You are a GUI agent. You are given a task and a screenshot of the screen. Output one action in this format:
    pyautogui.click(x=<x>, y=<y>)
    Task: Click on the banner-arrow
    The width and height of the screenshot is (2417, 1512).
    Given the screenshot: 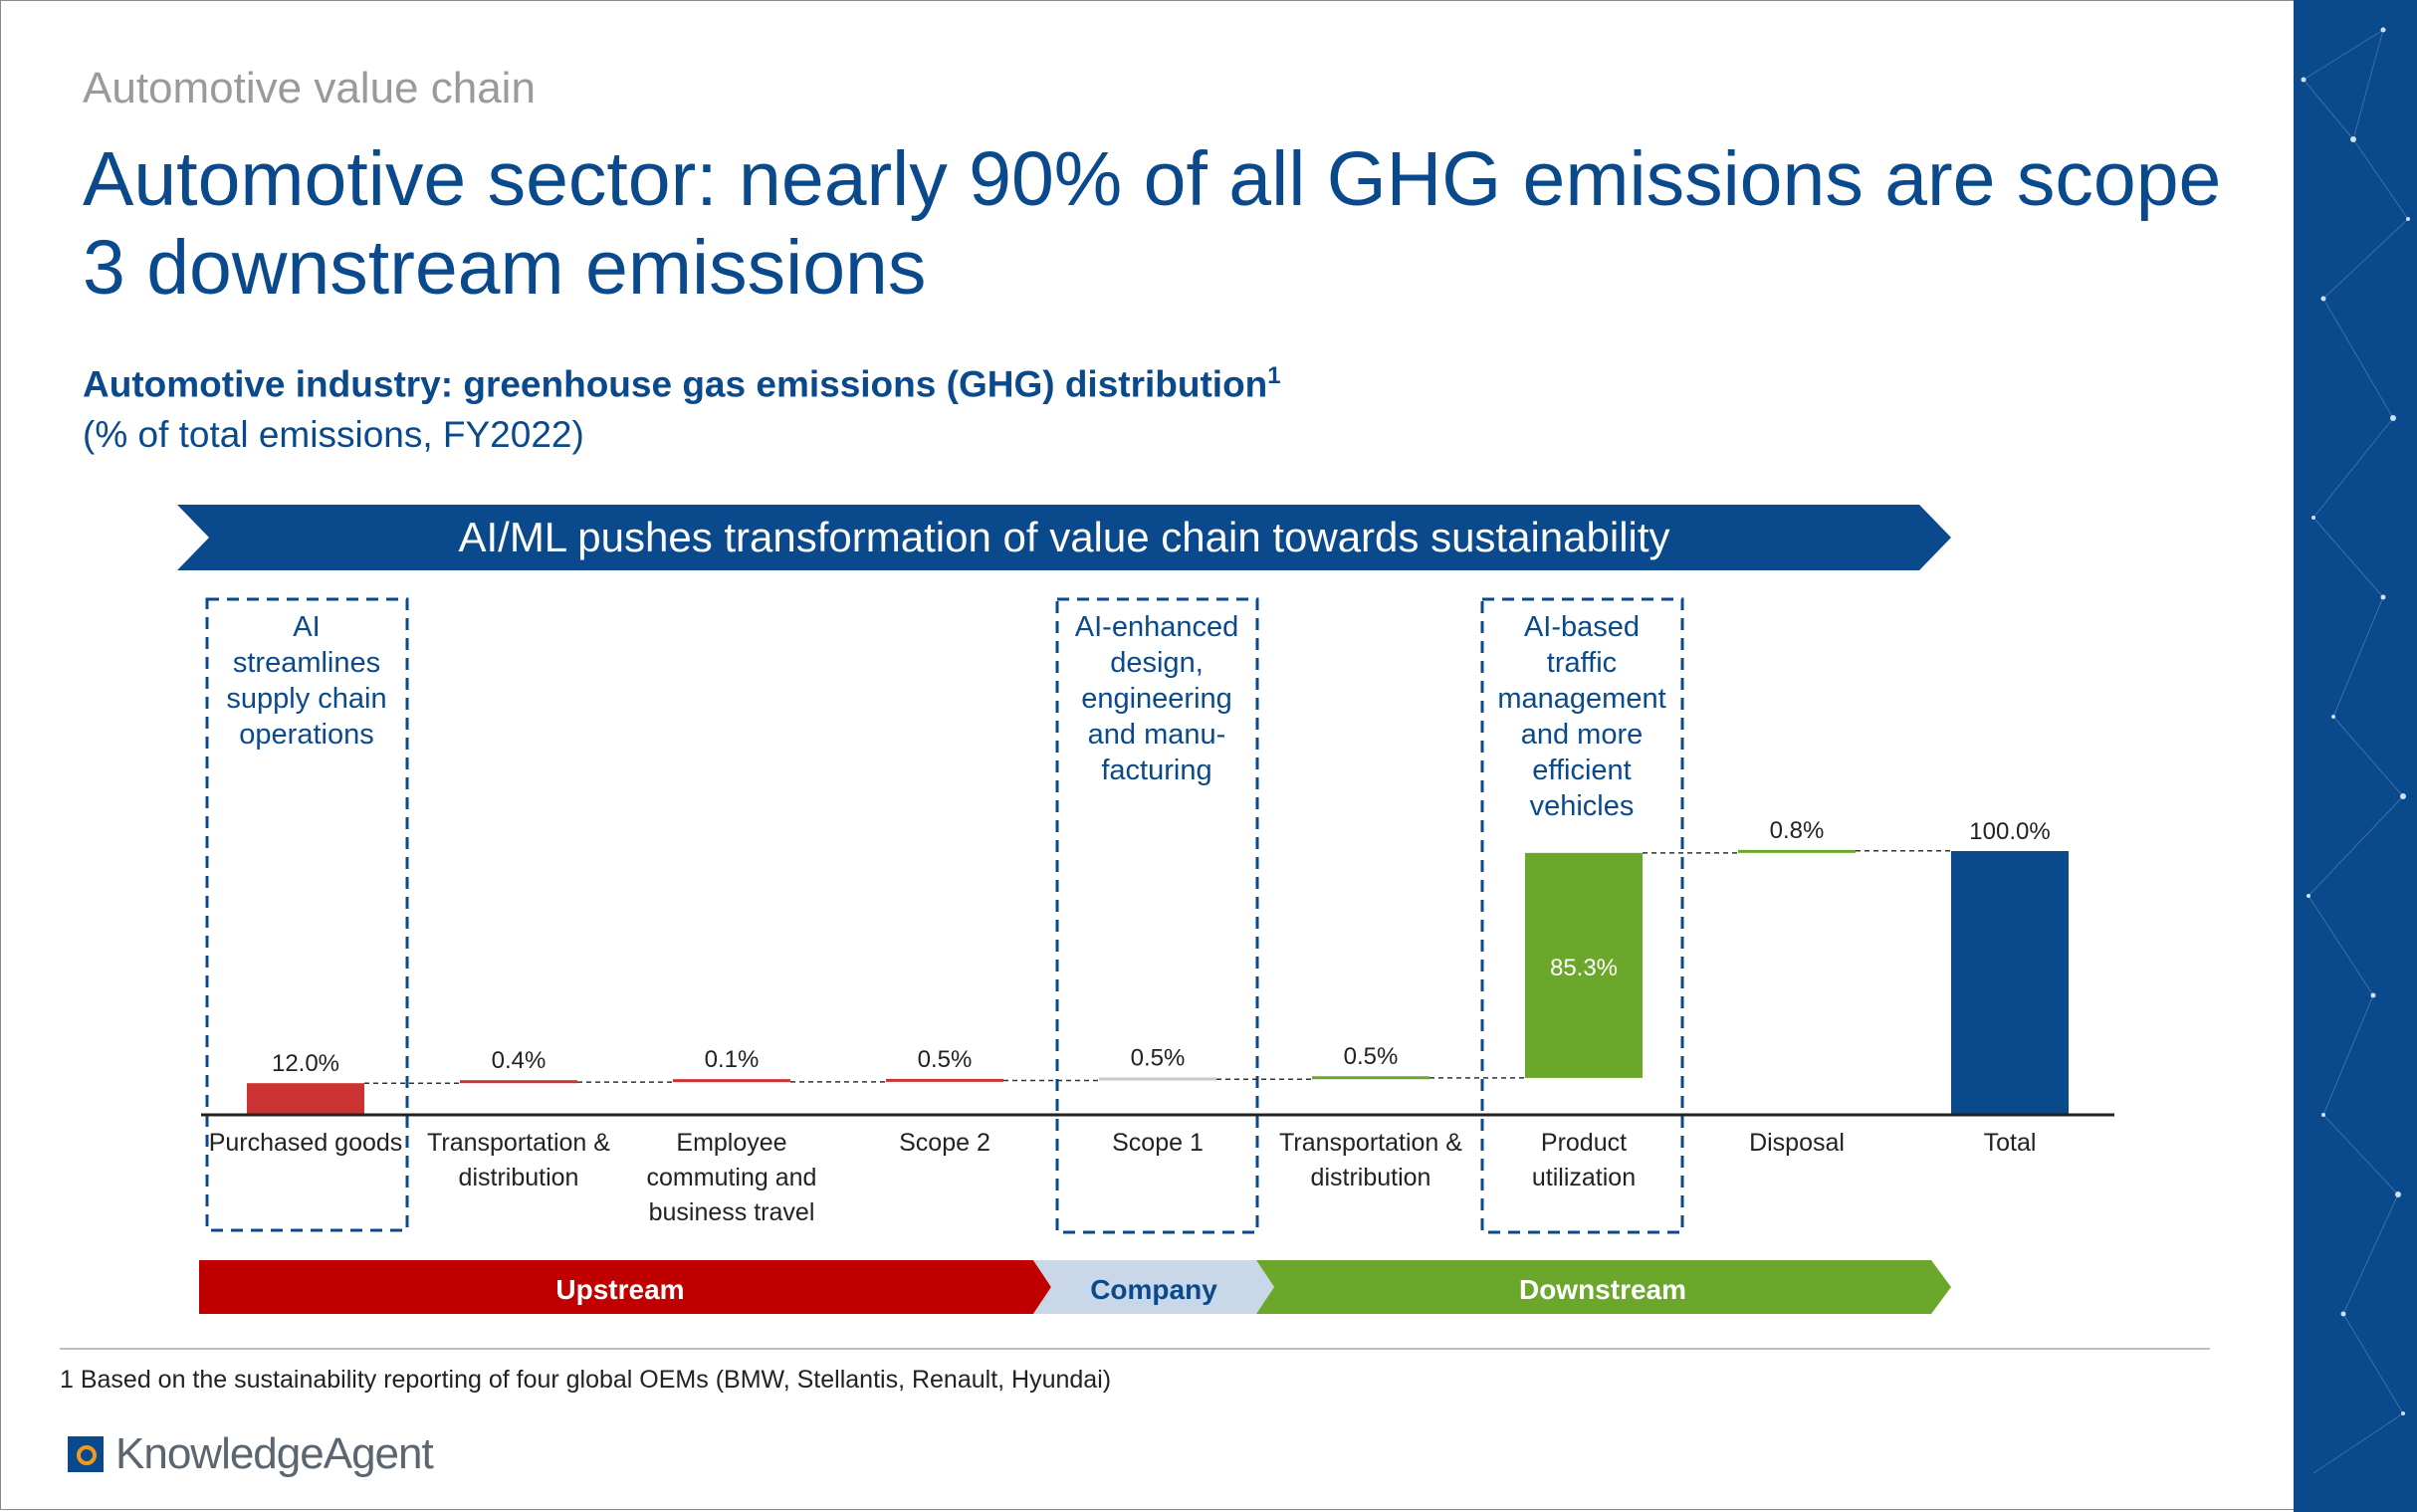 What is the action you would take?
    pyautogui.click(x=1064, y=537)
    